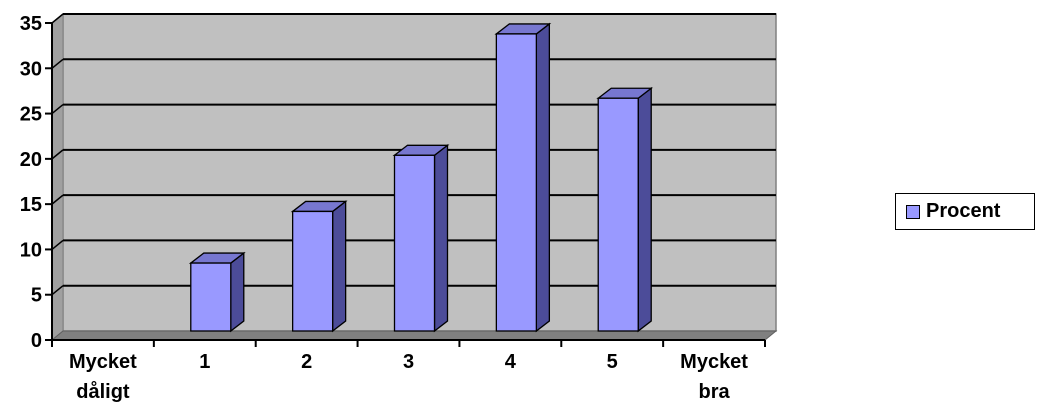  Describe the element at coordinates (612, 362) in the screenshot. I see `x-tick-label: 5` at that location.